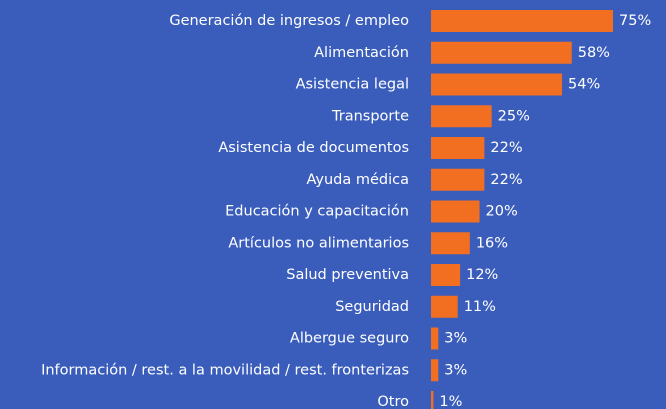  I want to click on value-label: 75%, so click(635, 21).